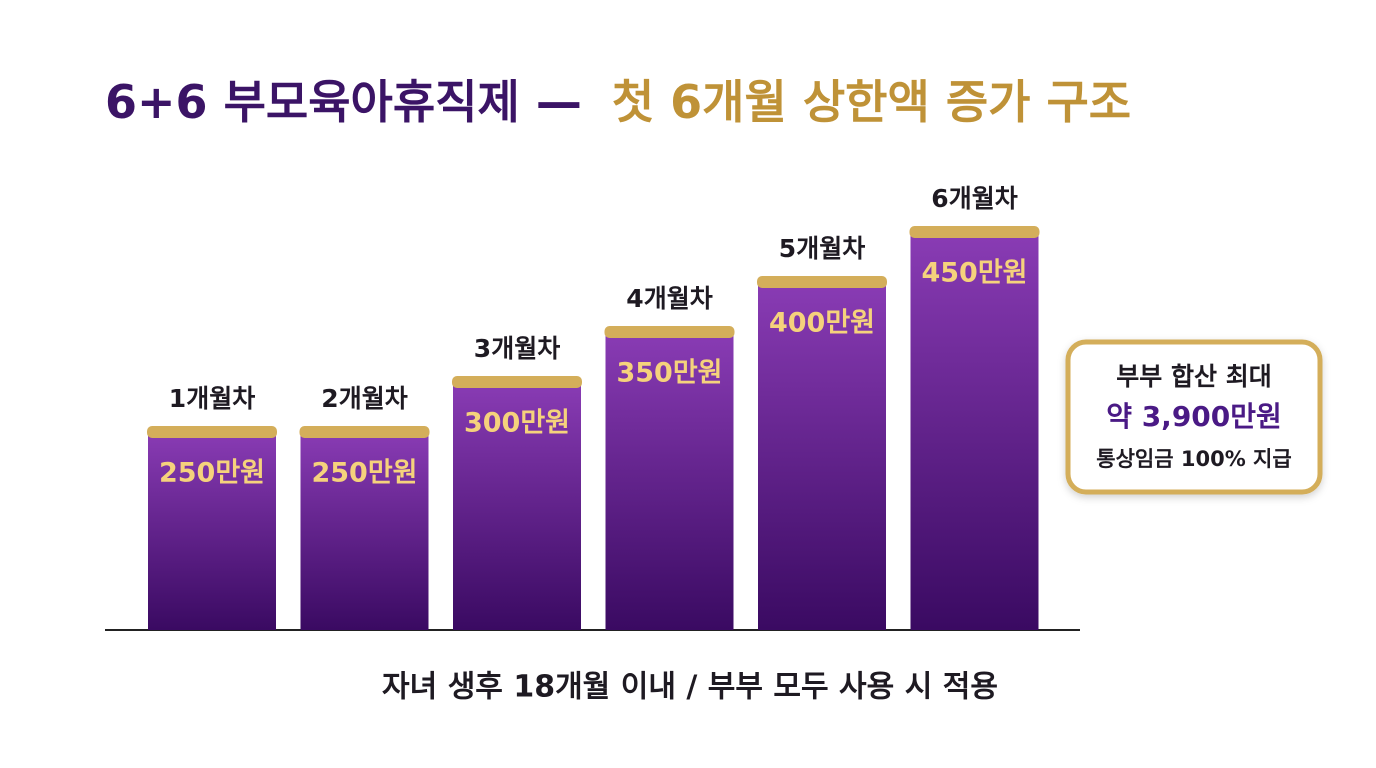  Describe the element at coordinates (669, 373) in the screenshot. I see `value-label: 350만원` at that location.